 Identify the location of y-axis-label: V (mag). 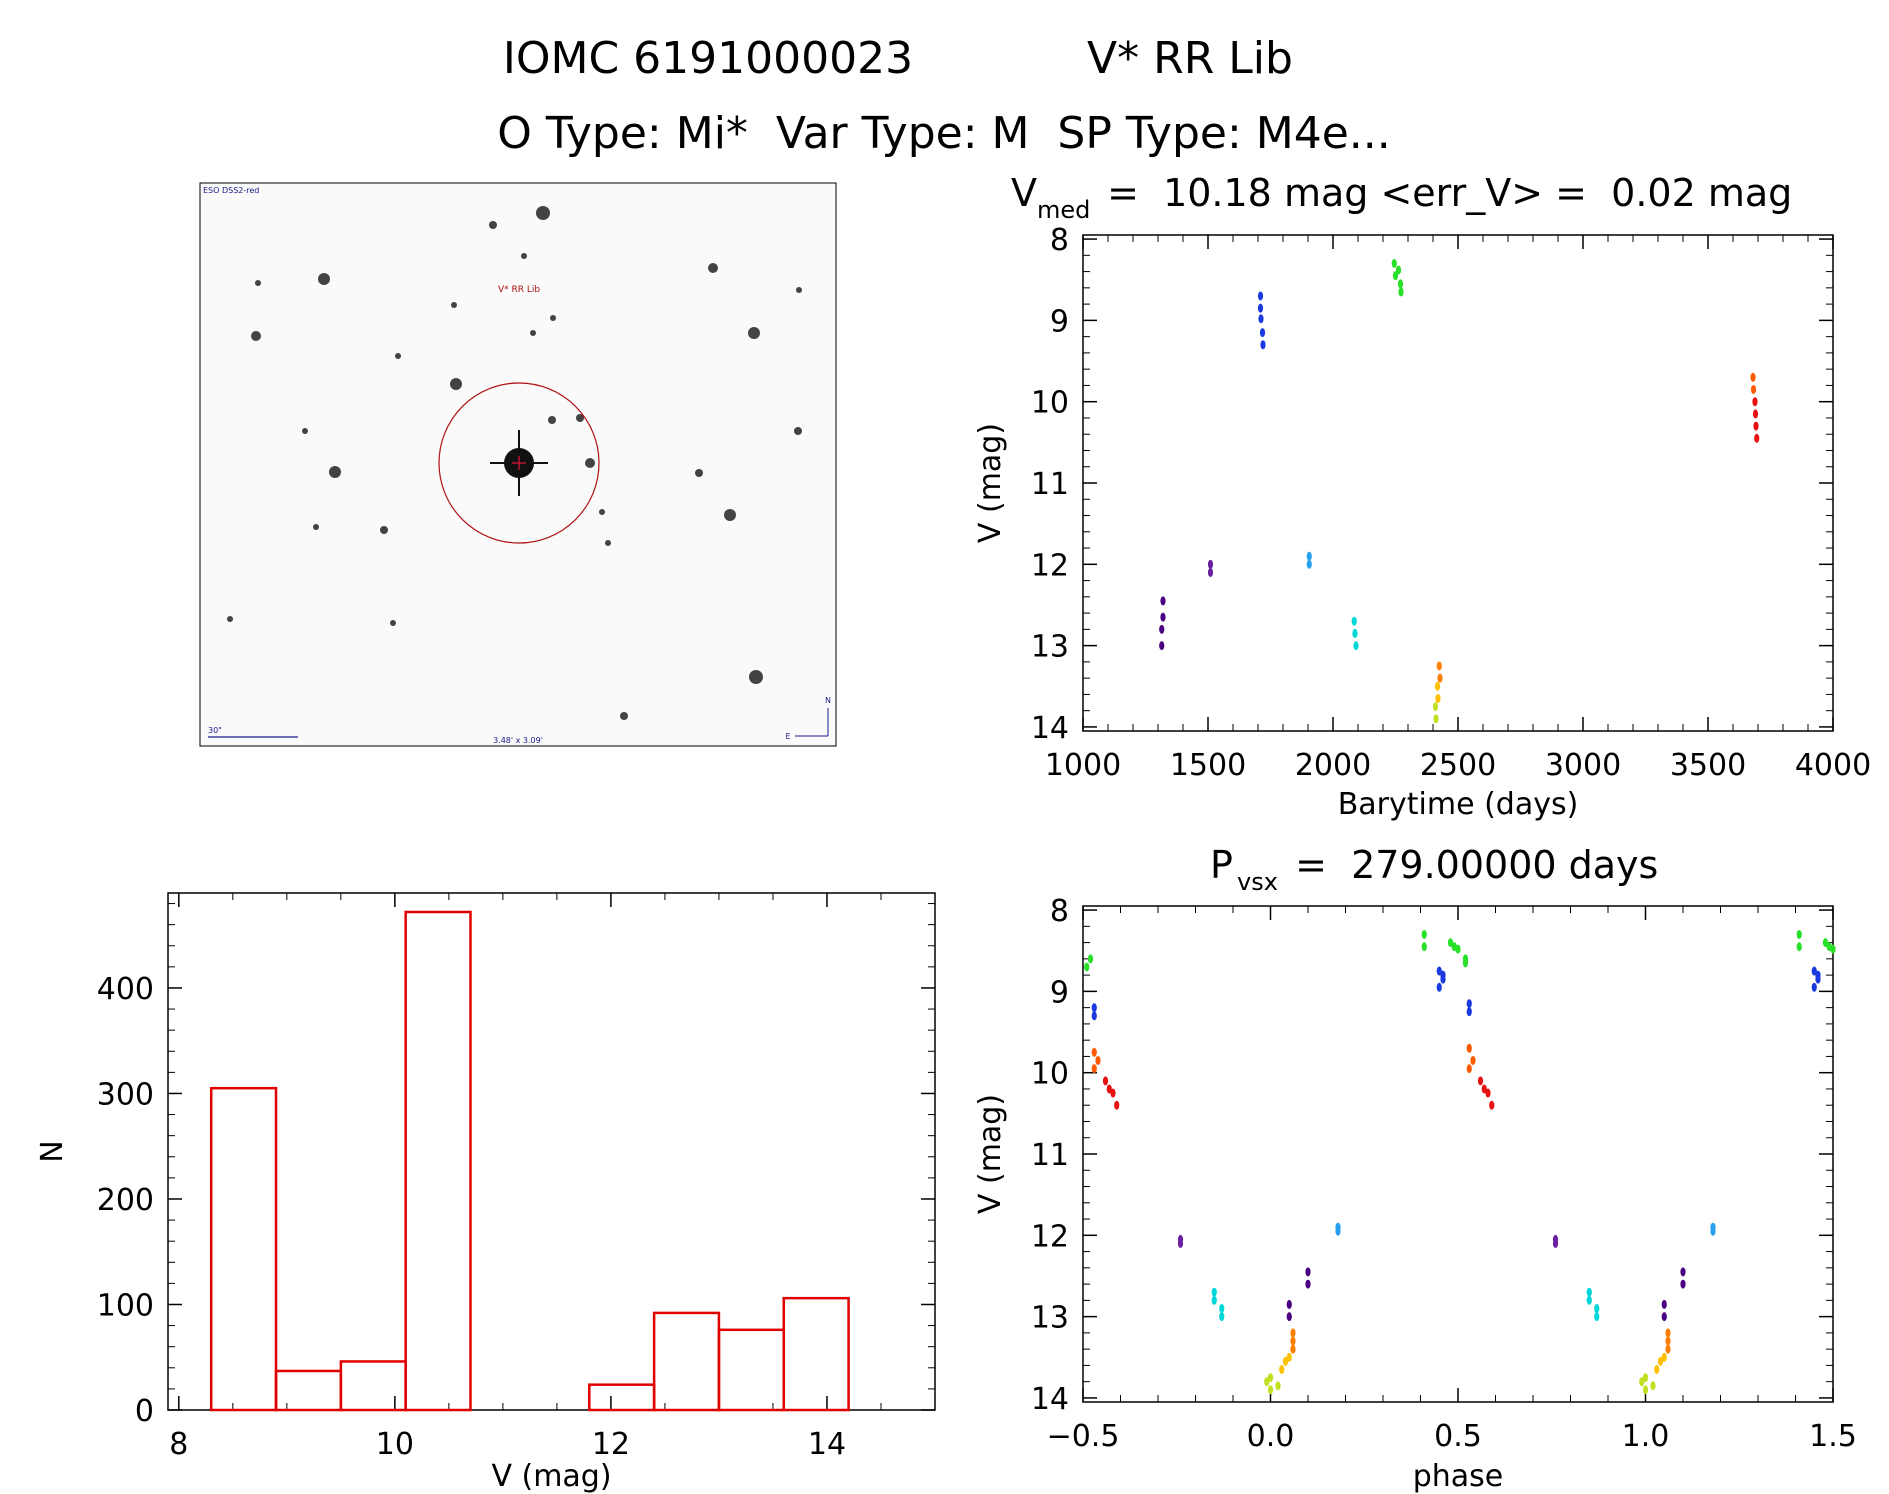
(990, 483).